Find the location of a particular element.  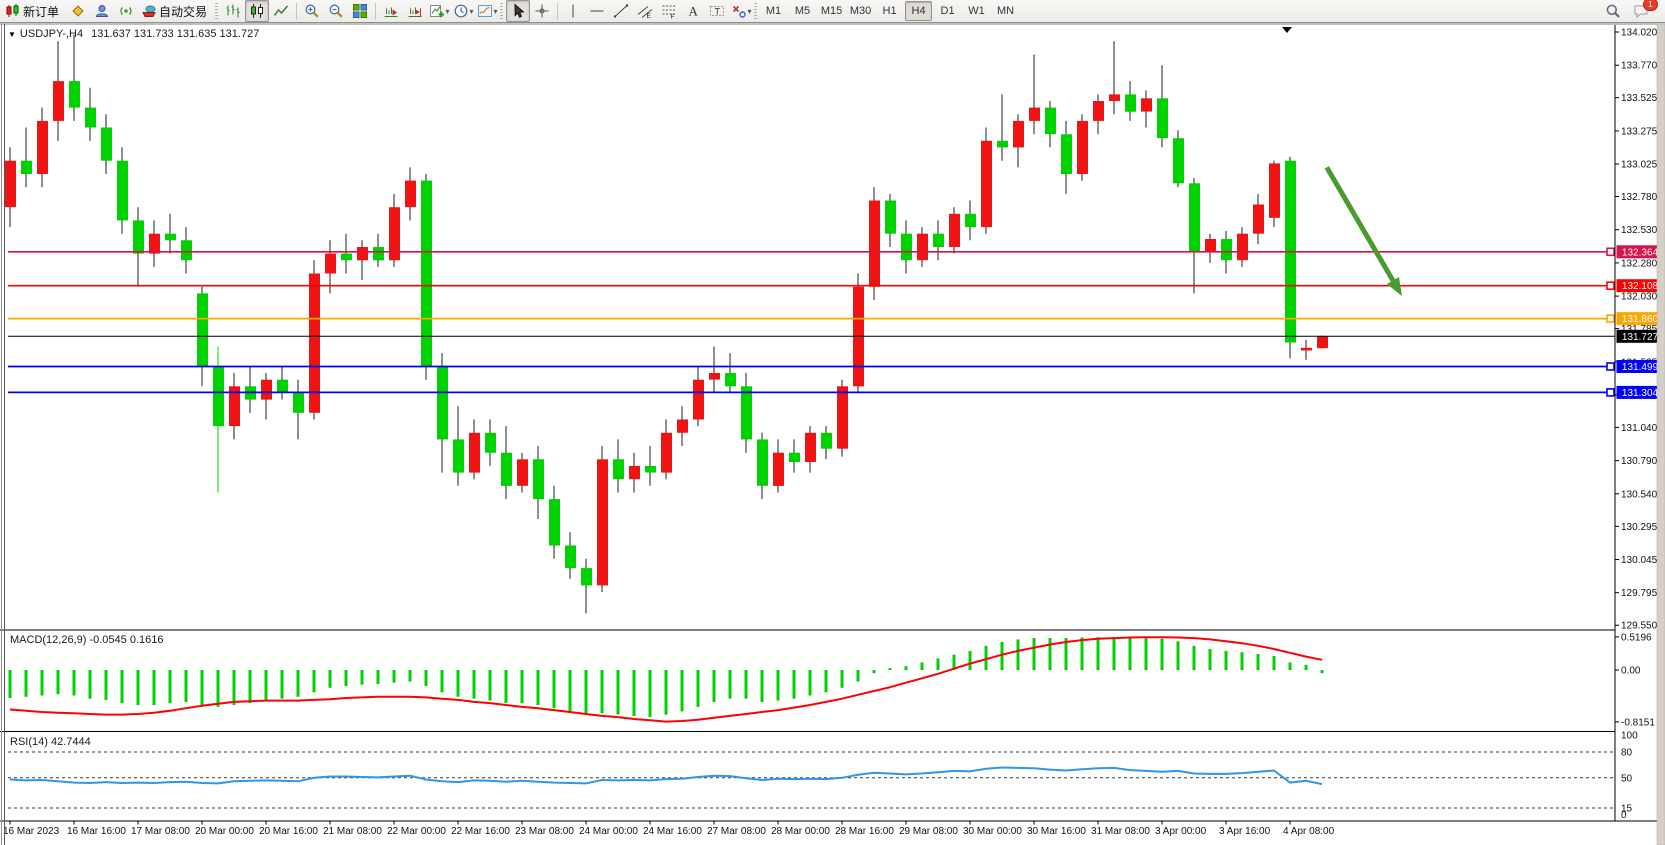

svg-text: 132.780 is located at coordinates (1639, 197).